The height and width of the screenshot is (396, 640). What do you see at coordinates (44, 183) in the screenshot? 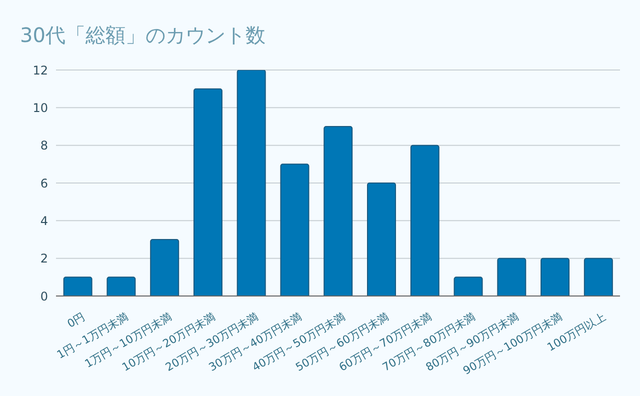
I see `y-tick-label: 6` at bounding box center [44, 183].